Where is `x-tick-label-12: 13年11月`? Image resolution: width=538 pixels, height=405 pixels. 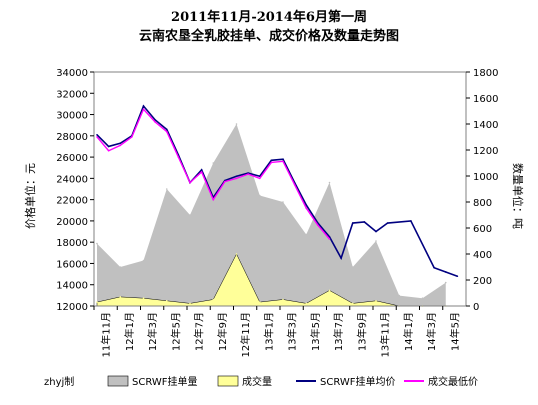
x-tick-label-12: 13年11月 is located at coordinates (385, 334).